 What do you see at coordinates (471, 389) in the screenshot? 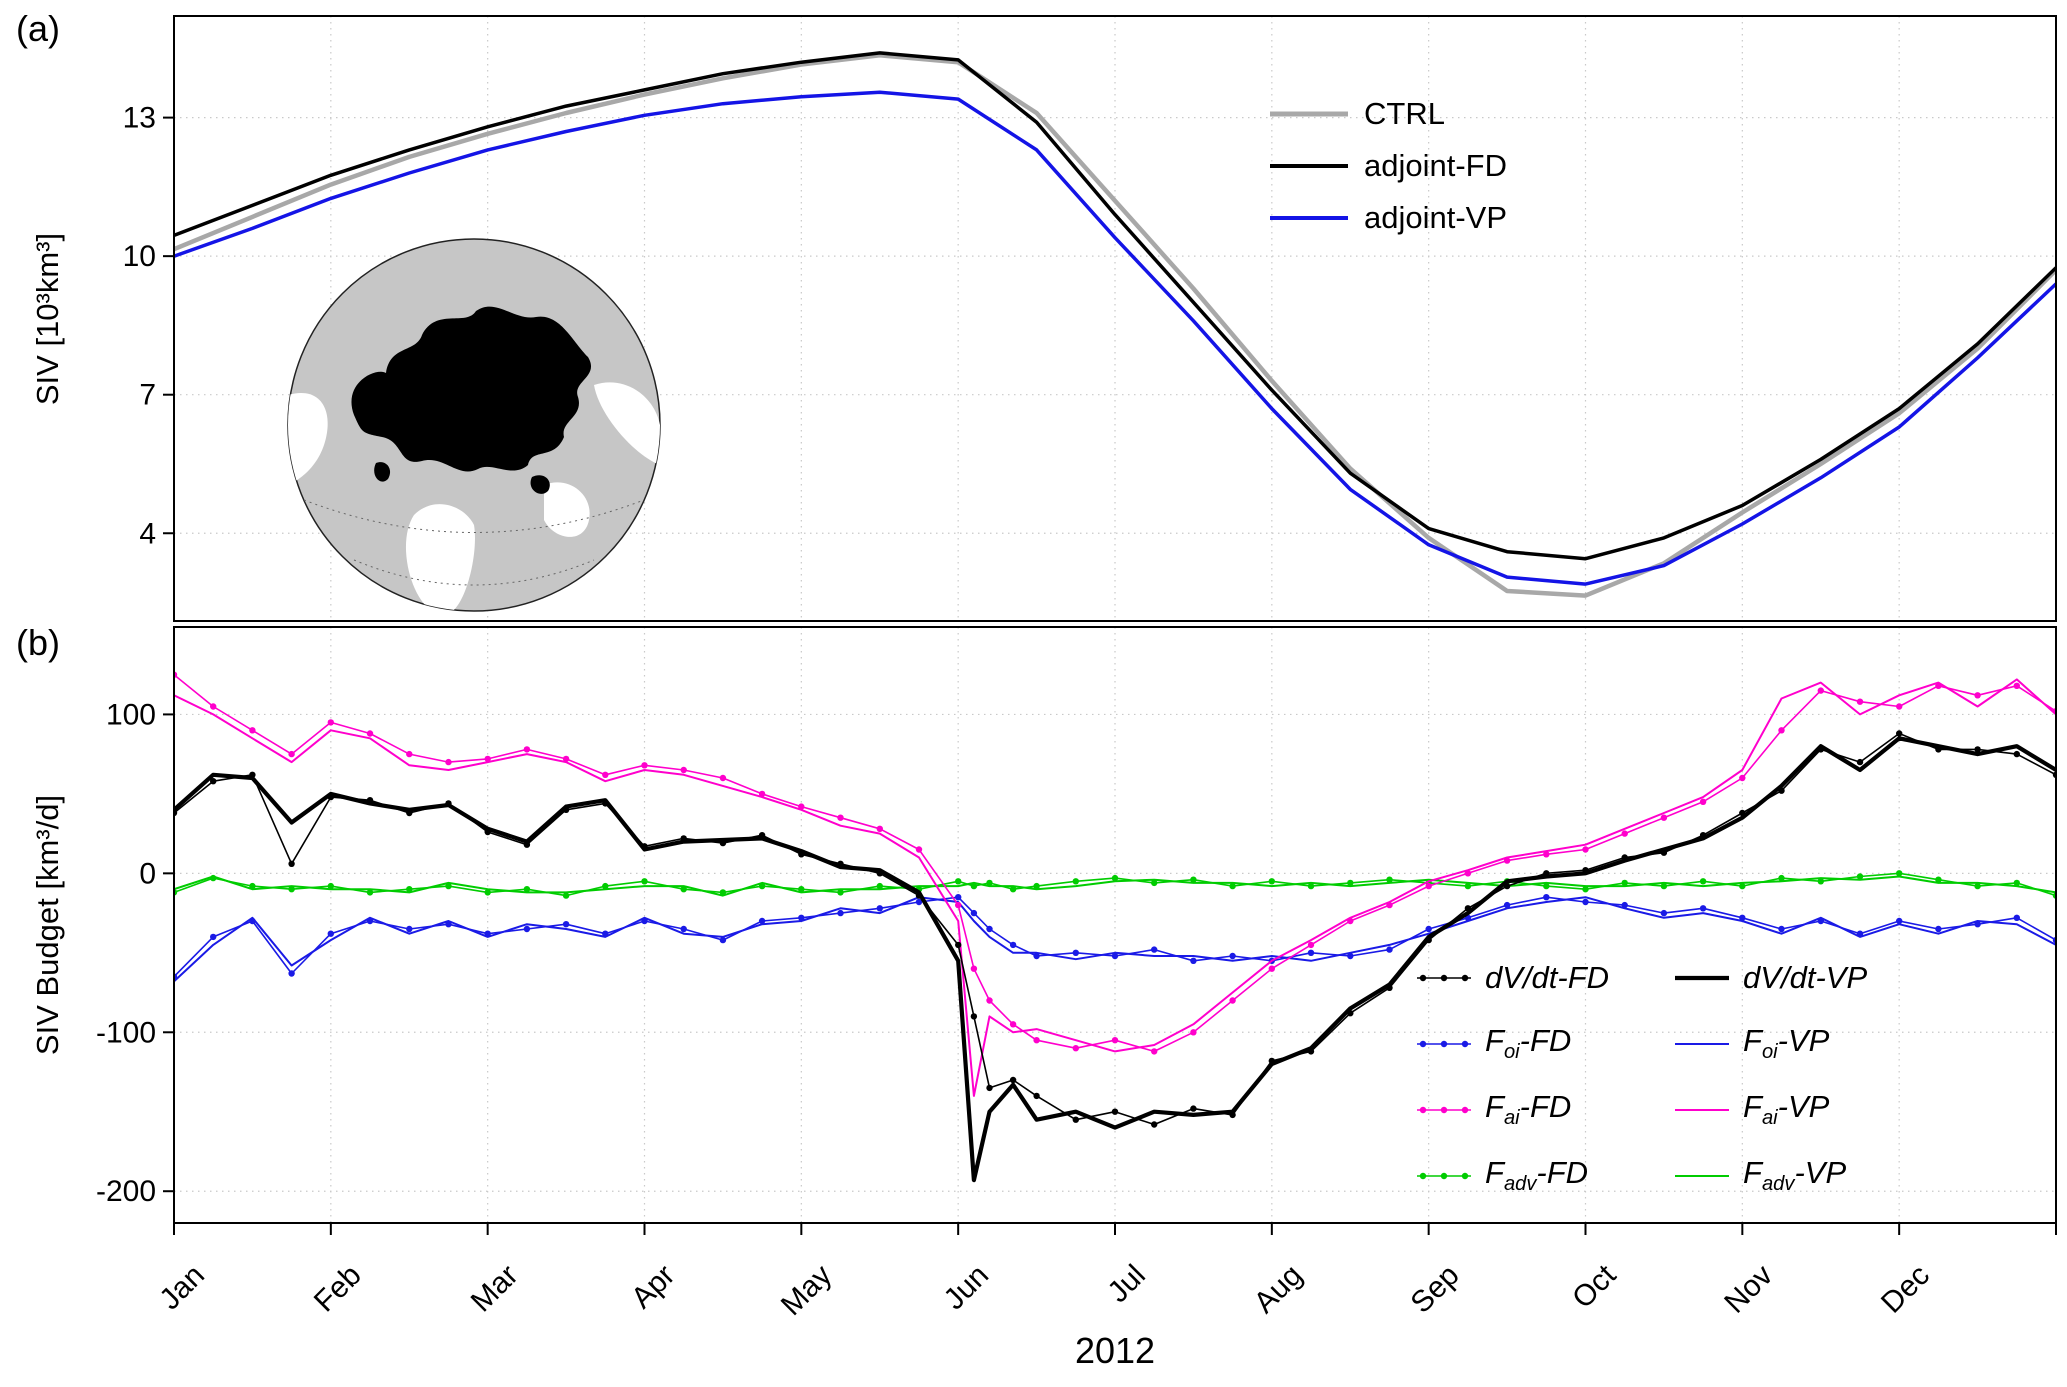
I see `map-sea-ice-extent` at bounding box center [471, 389].